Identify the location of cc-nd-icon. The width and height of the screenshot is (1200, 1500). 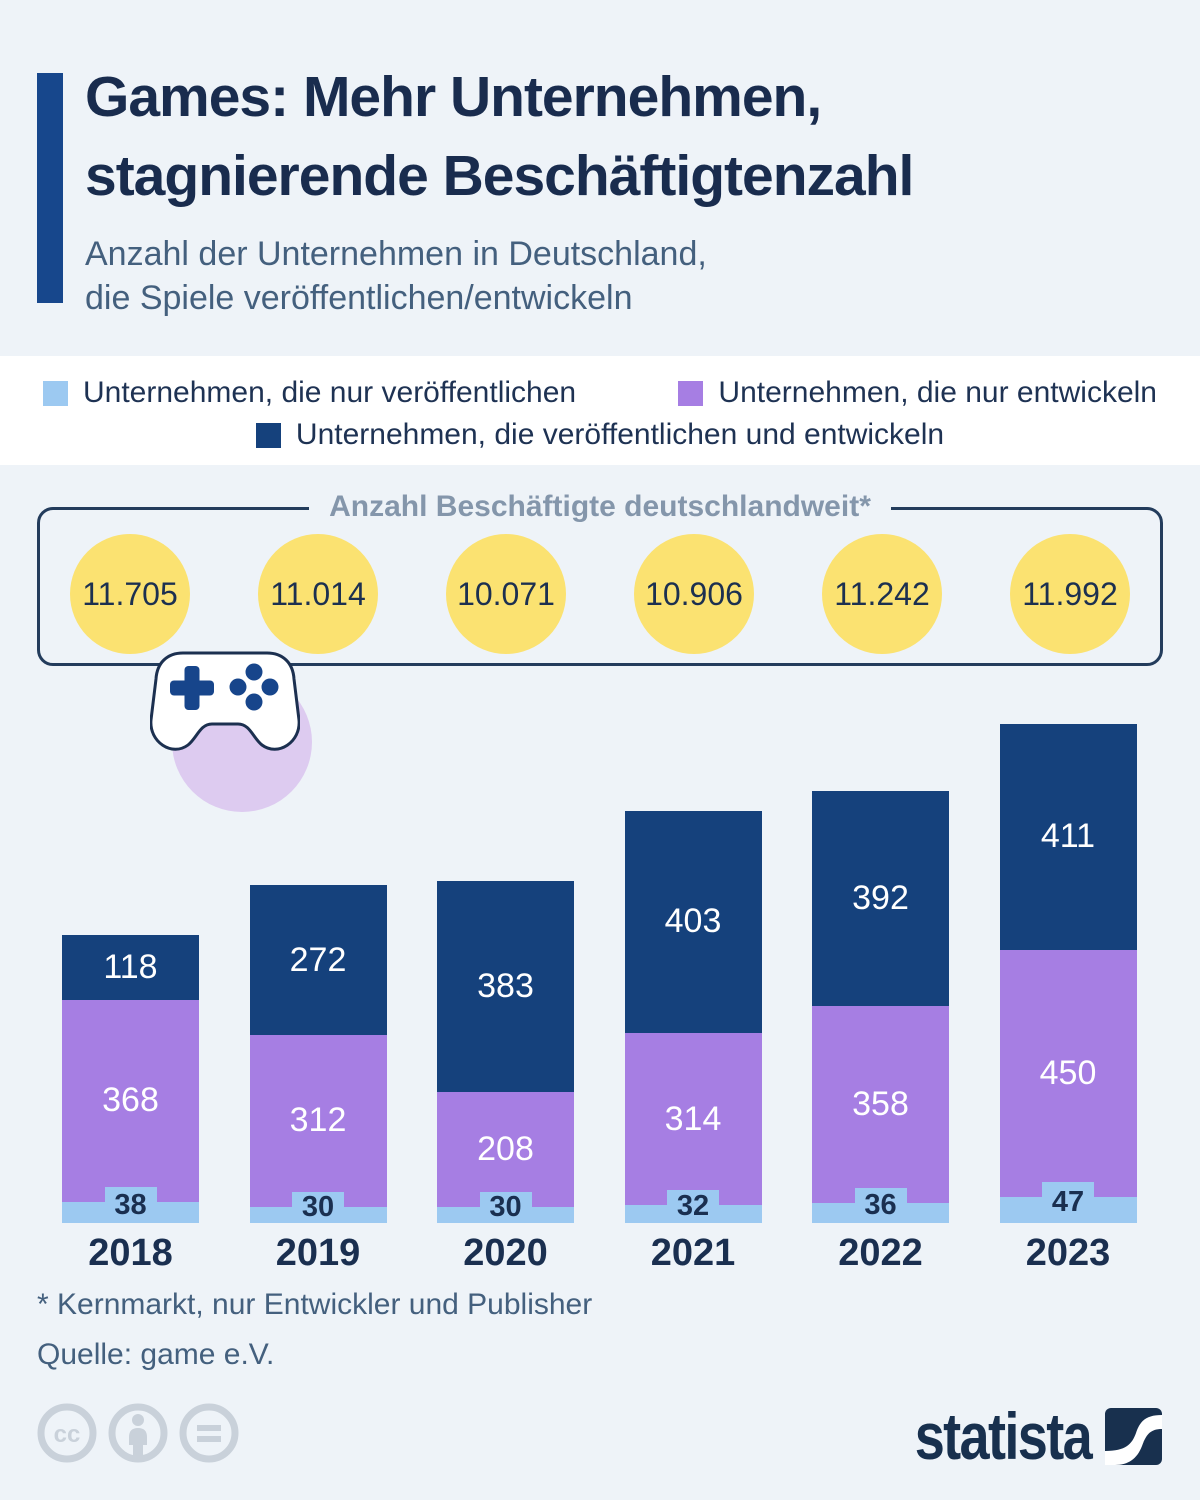
(209, 1433).